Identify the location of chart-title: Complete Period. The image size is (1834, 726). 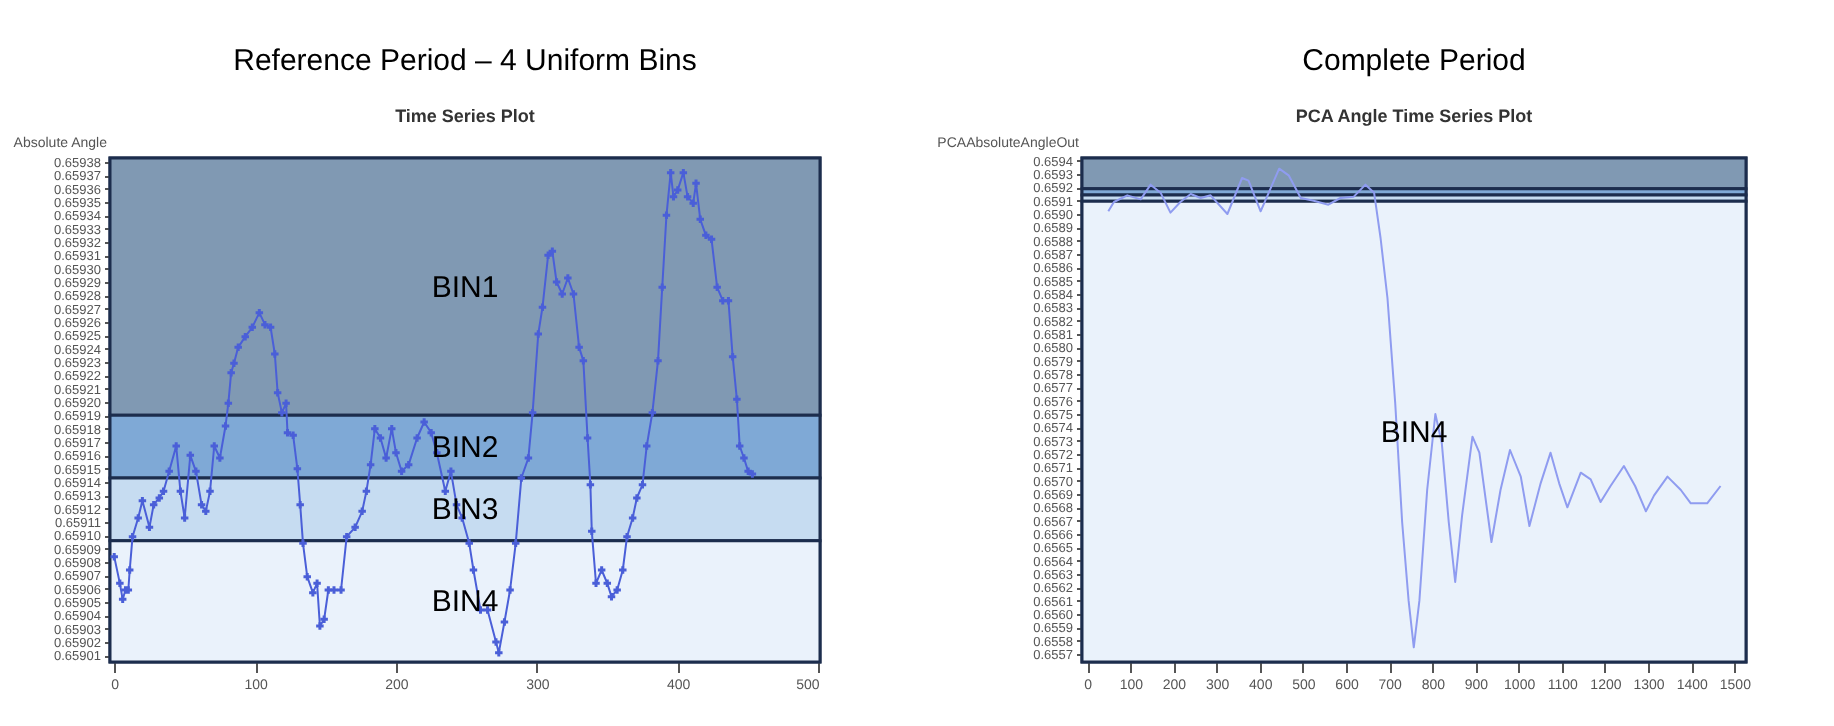
(1414, 61).